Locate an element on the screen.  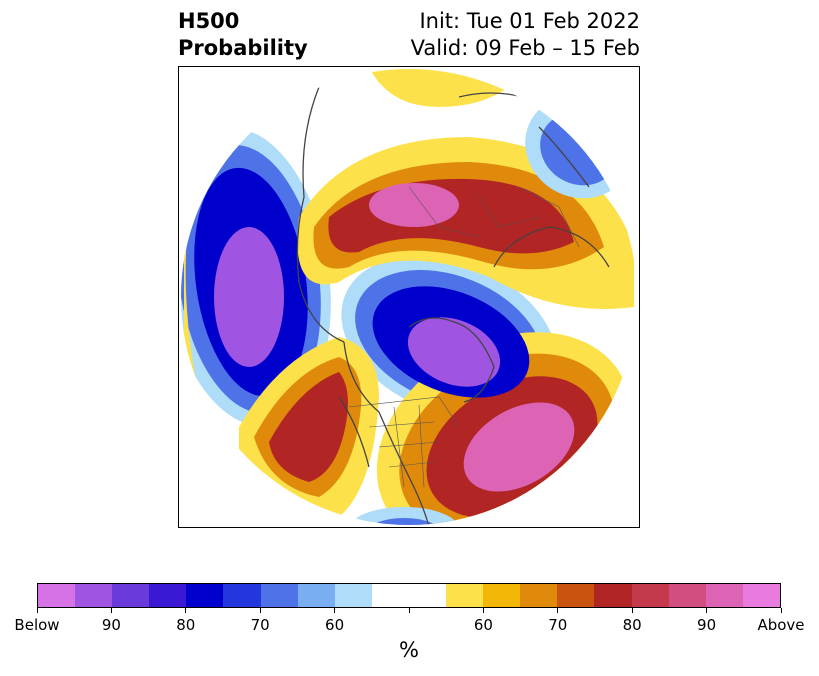
far-west-above-band is located at coordinates (191, 307).